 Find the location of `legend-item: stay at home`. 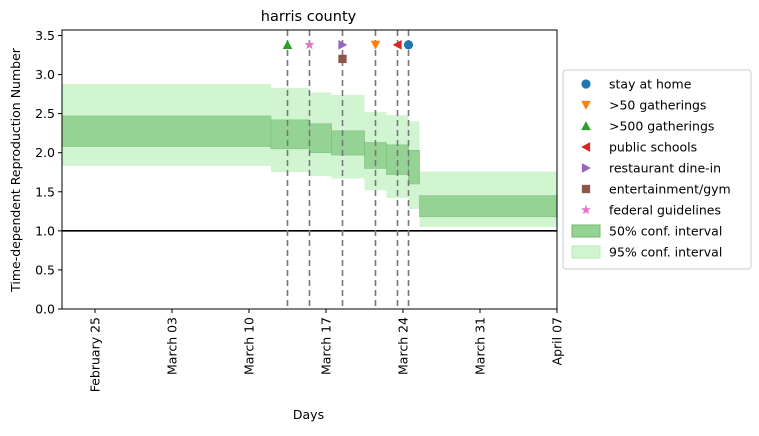

legend-item: stay at home is located at coordinates (636, 84).